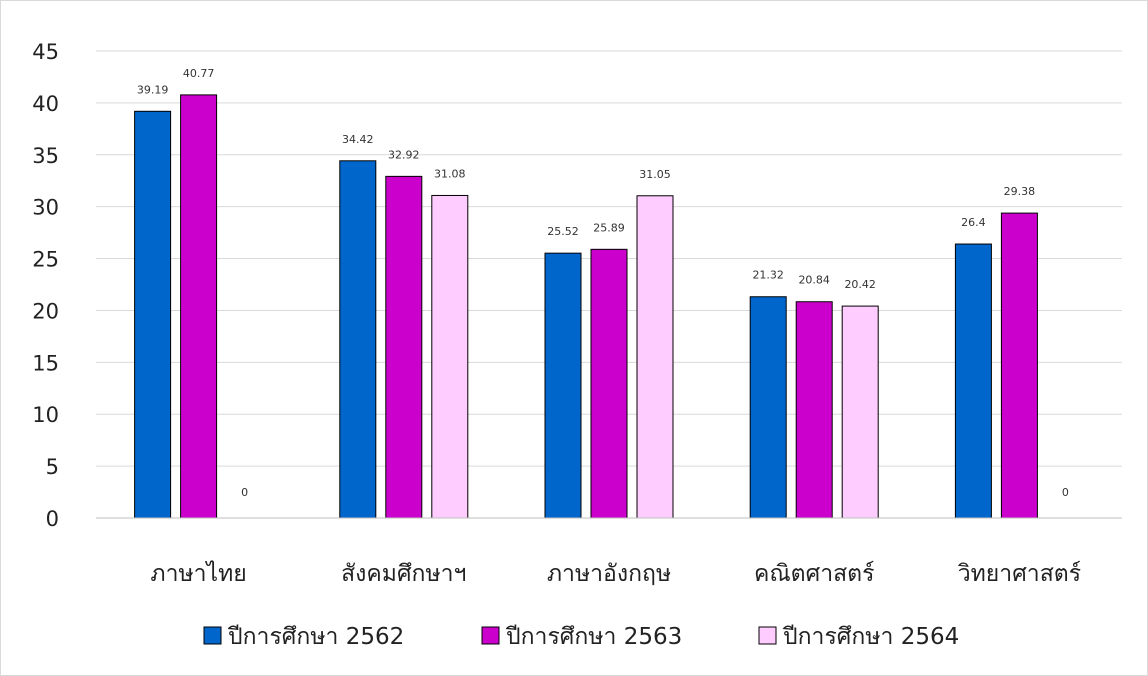 The width and height of the screenshot is (1148, 676). Describe the element at coordinates (199, 73) in the screenshot. I see `data-label: 40.77` at that location.